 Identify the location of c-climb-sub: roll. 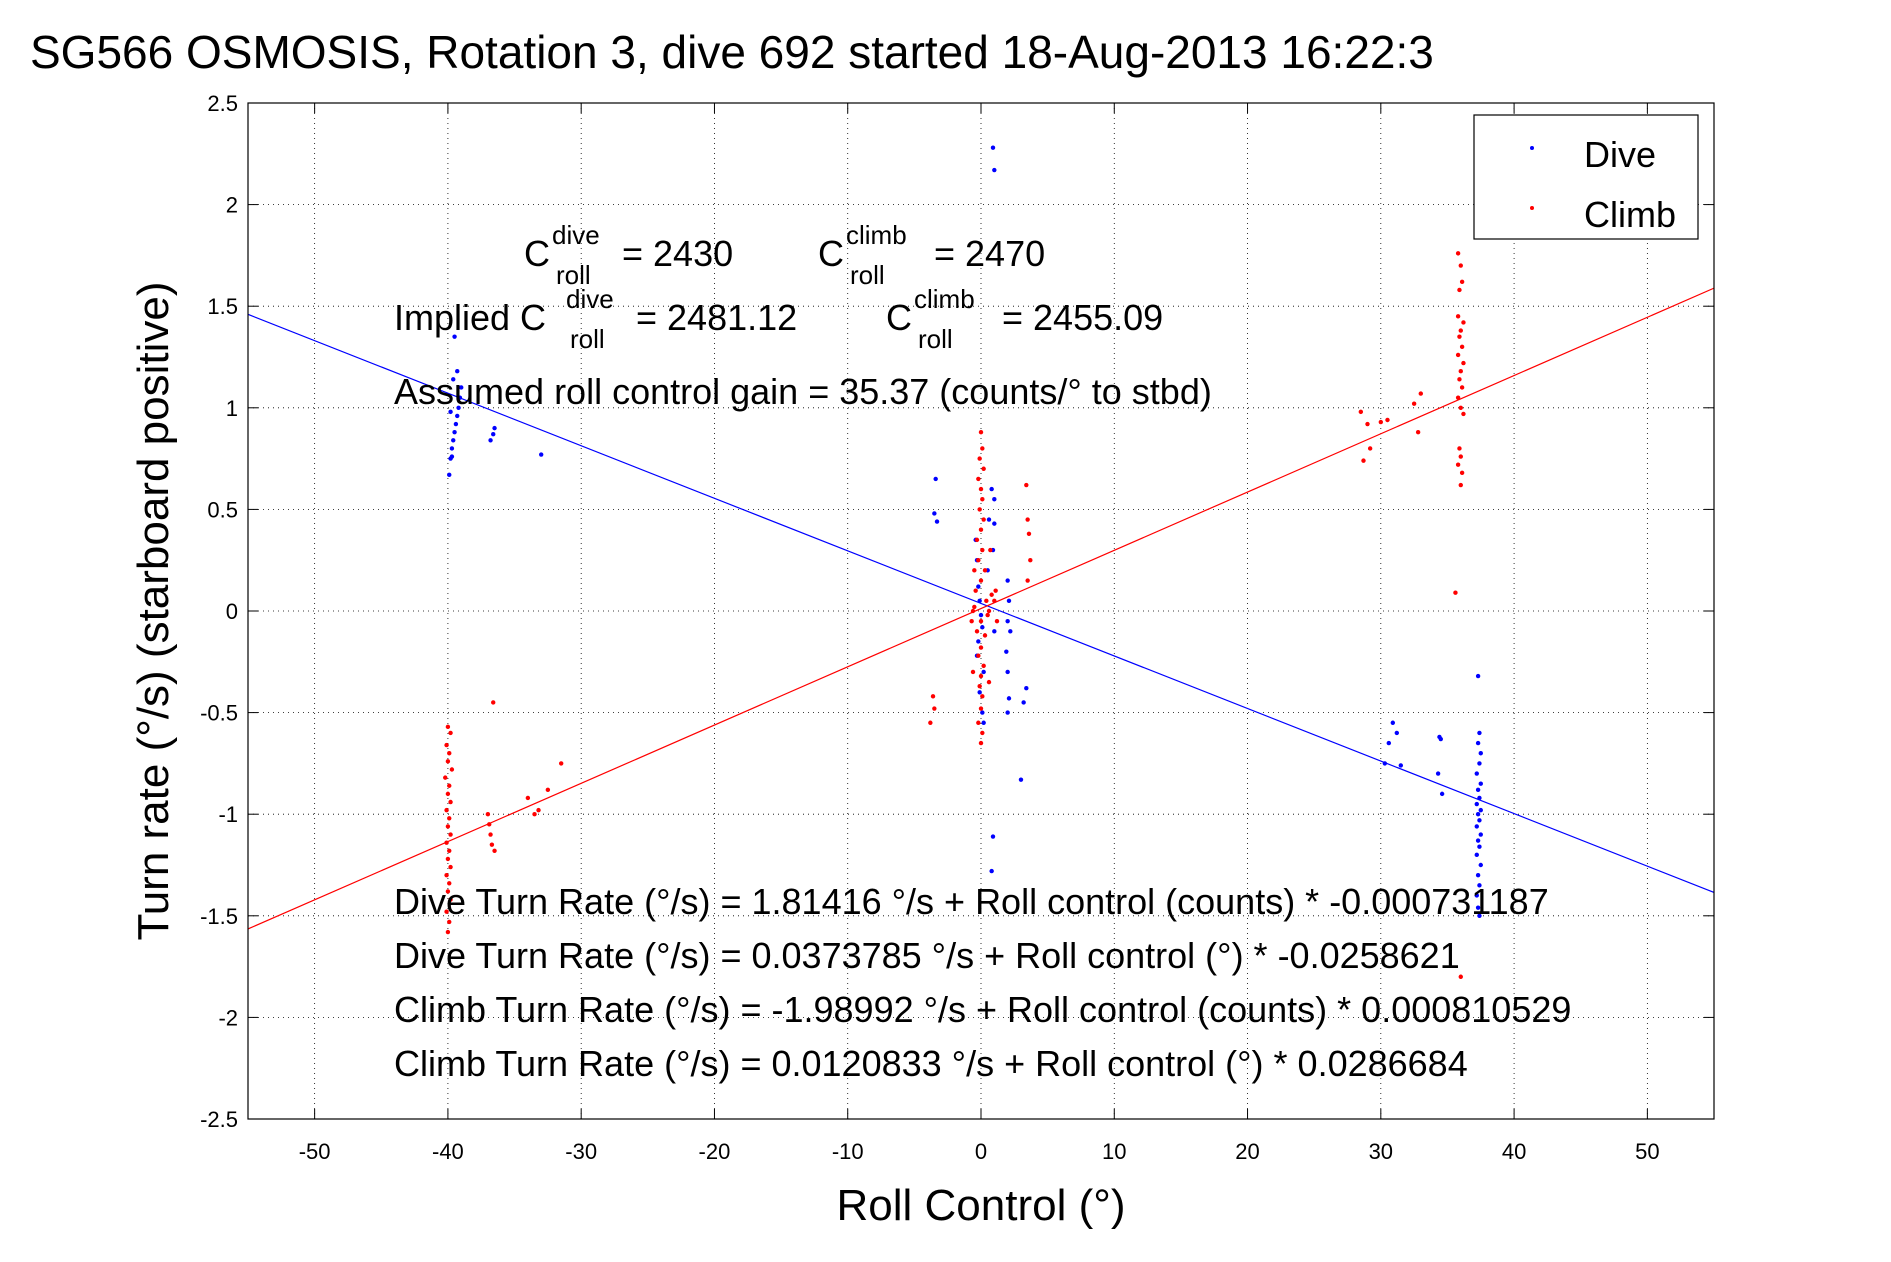
(867, 275).